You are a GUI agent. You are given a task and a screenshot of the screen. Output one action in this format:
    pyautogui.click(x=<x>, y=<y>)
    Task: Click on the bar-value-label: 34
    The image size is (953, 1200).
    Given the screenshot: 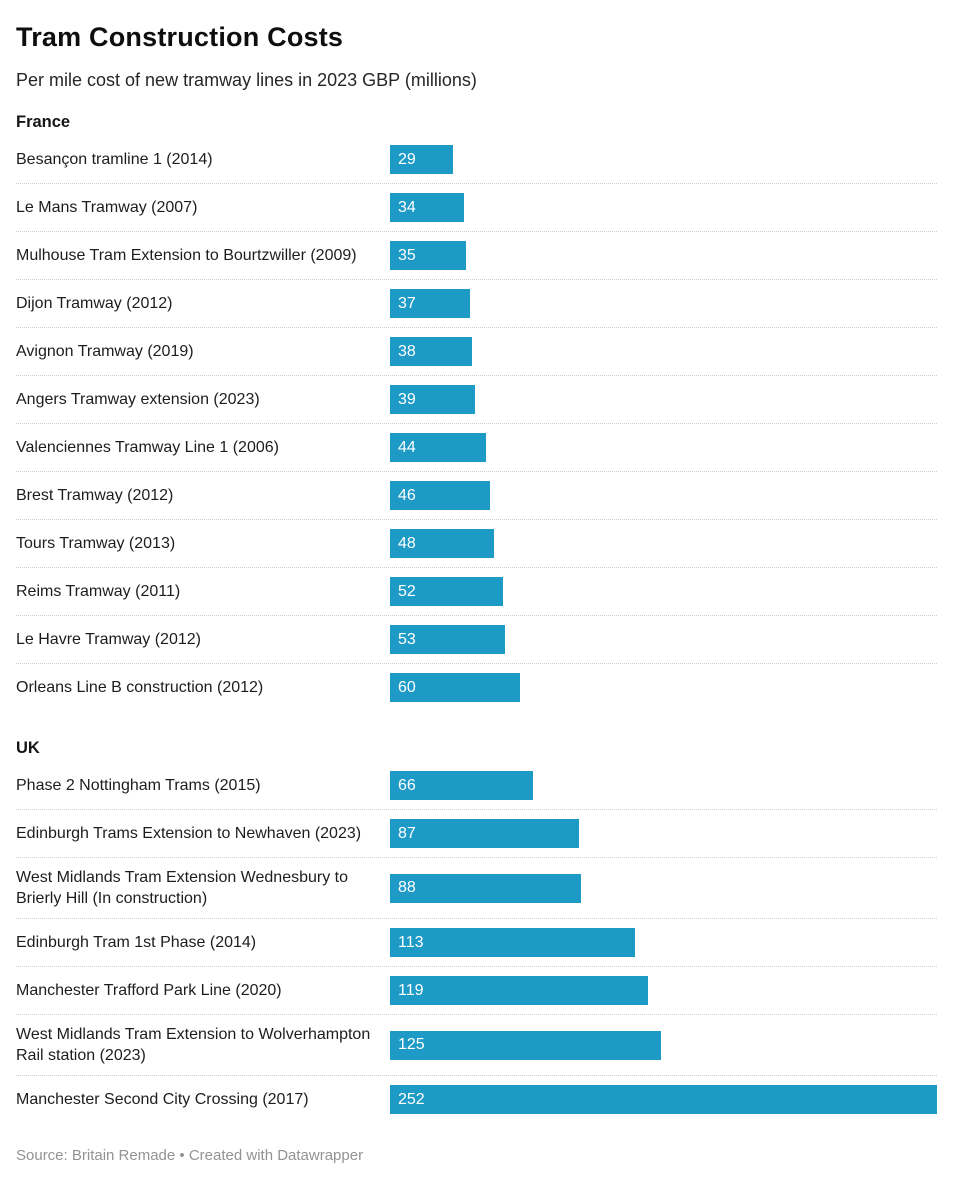 What is the action you would take?
    pyautogui.click(x=407, y=207)
    